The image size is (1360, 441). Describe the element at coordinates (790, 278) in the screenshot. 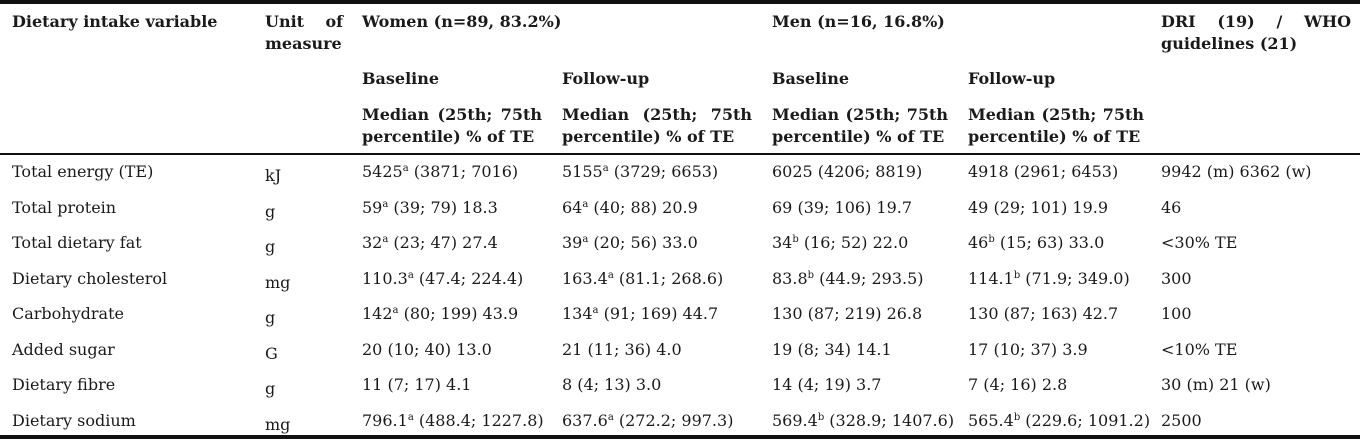

I see `cell-value: 83.8` at that location.